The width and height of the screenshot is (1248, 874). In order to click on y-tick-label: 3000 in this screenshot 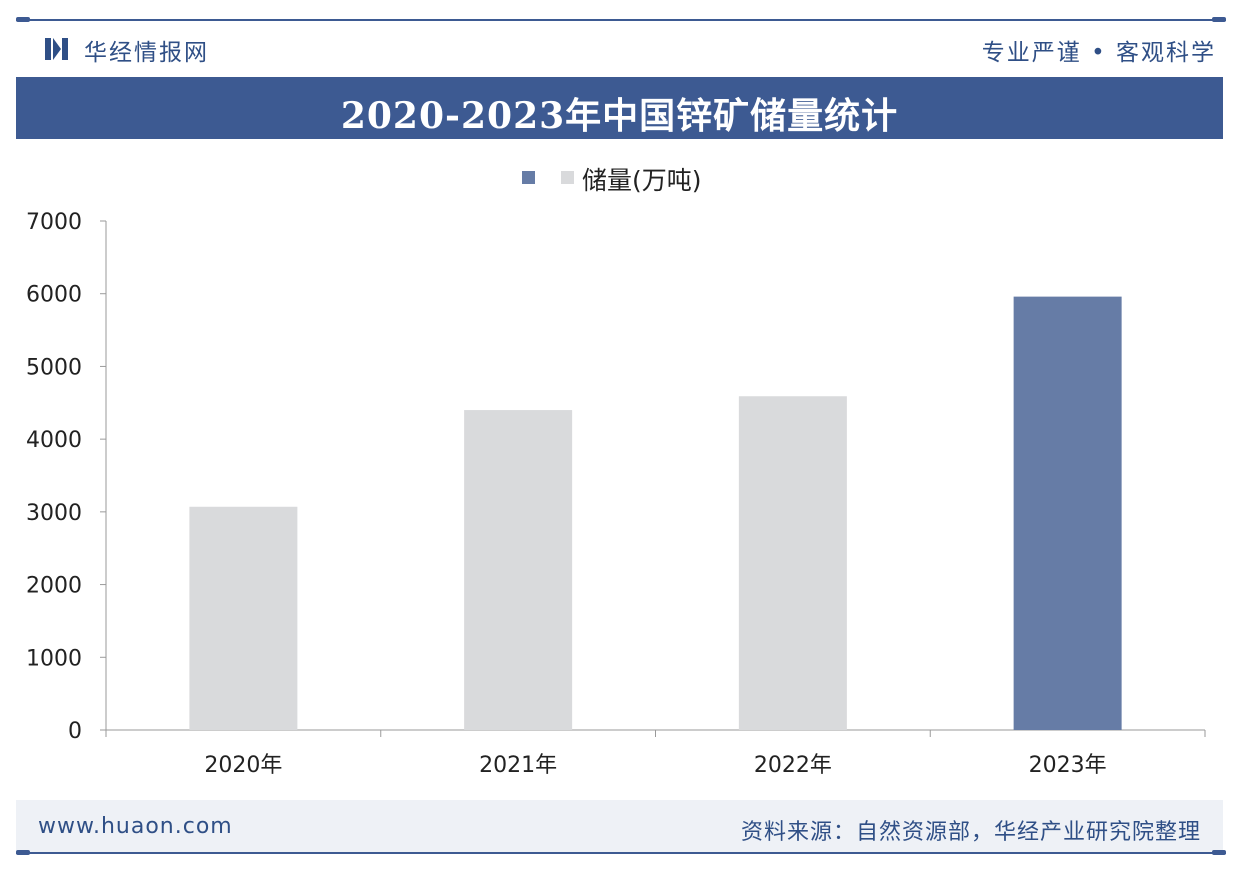, I will do `click(54, 513)`.